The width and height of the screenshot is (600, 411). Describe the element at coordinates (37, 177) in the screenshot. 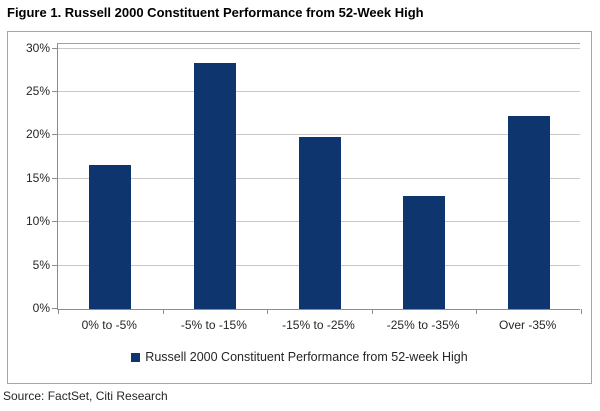

I see `y-axis-label: 15%` at that location.